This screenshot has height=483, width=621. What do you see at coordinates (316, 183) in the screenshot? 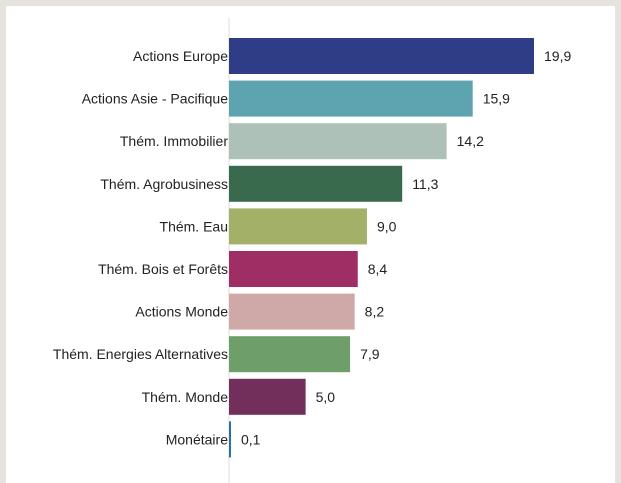
I see `bar-them-agrobusiness` at bounding box center [316, 183].